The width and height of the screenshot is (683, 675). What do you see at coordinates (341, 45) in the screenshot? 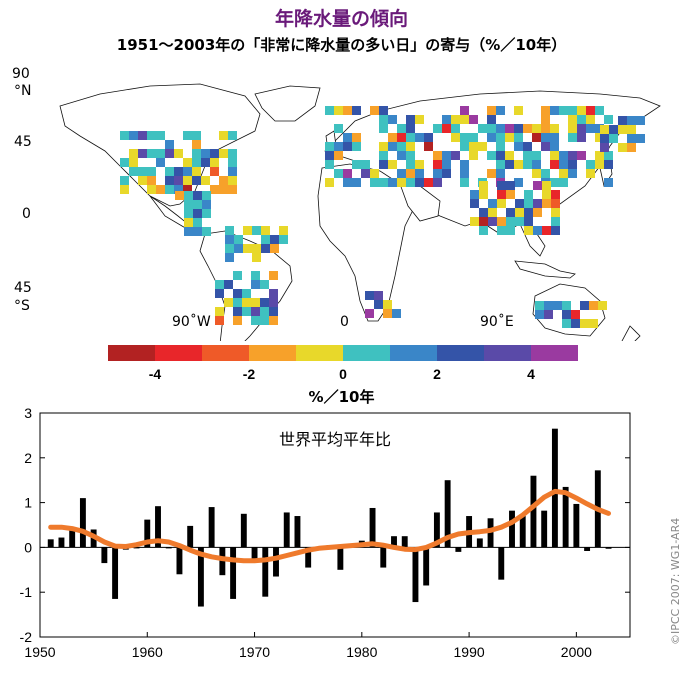
I see `map-subtitle: 1951～2003年の「非常に降水量の多い日」の寄与（%／10年）` at bounding box center [341, 45].